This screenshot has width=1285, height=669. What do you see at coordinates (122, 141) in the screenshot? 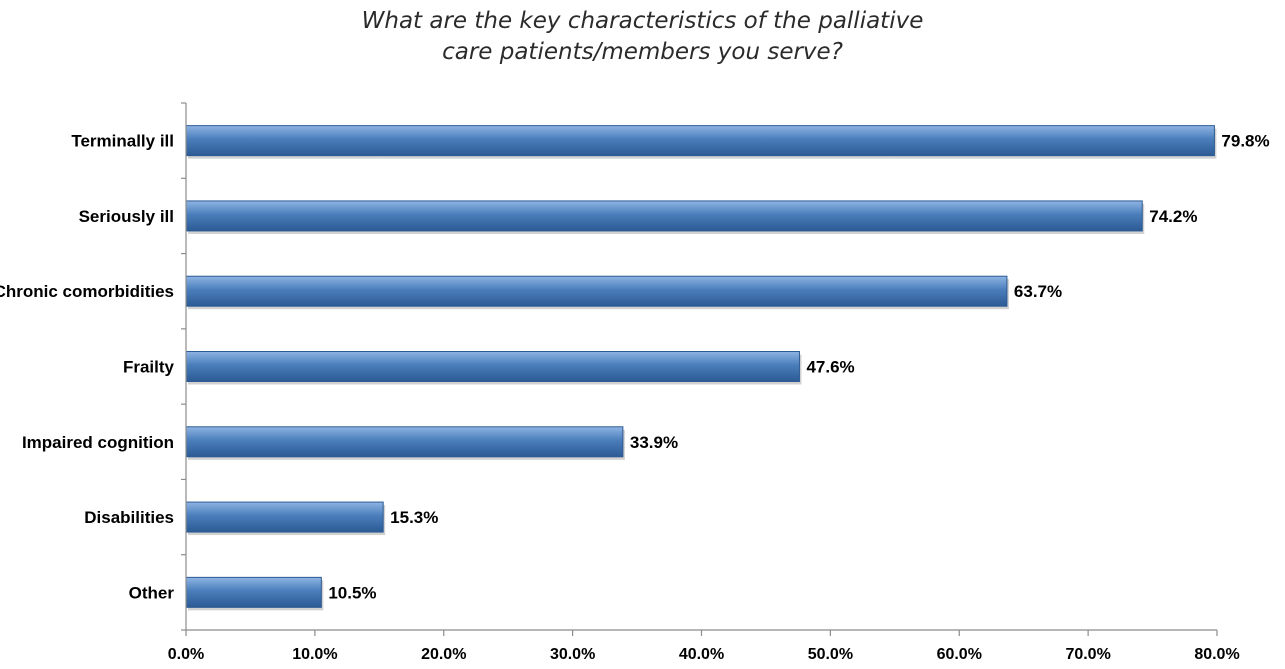
I see `category-label: Terminally ill` at bounding box center [122, 141].